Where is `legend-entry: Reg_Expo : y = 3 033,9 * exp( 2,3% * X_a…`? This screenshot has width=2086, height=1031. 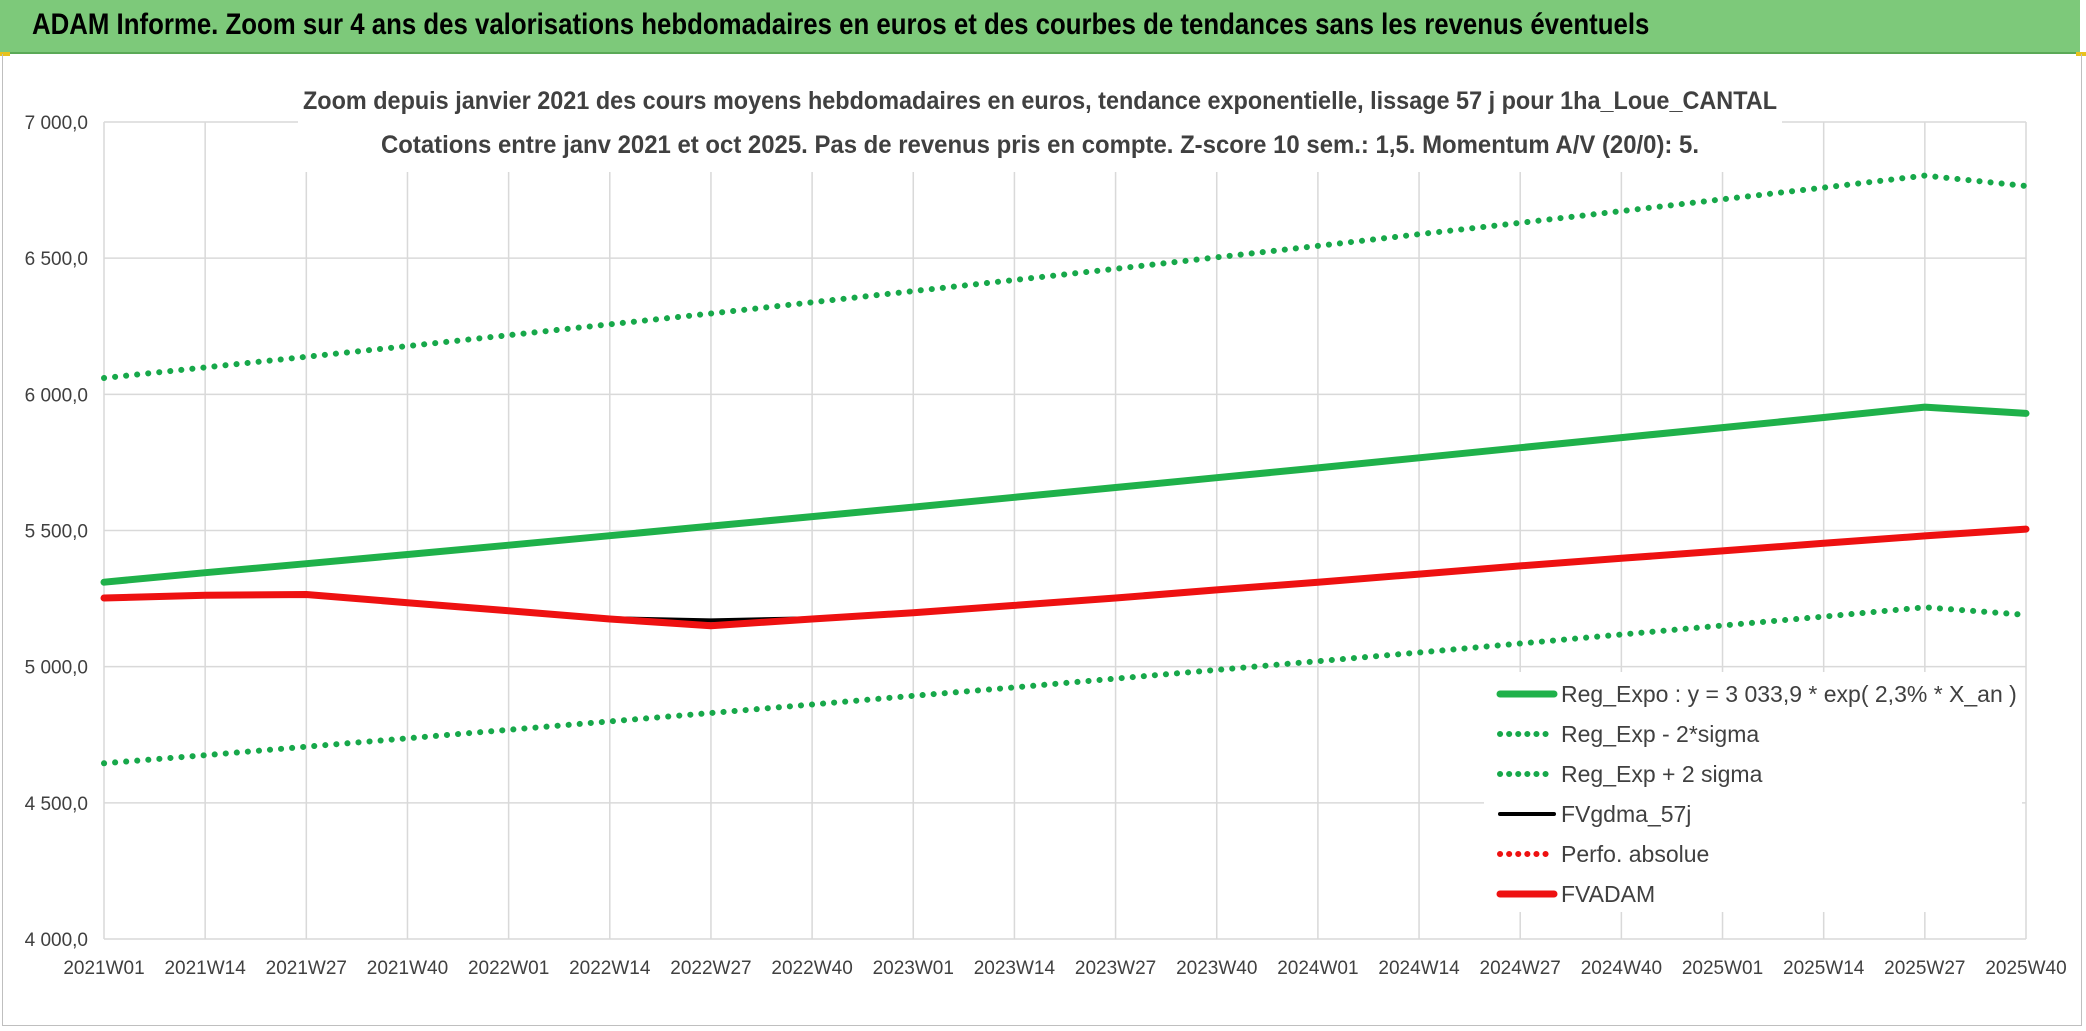 legend-entry: Reg_Expo : y = 3 033,9 * exp( 2,3% * X_a… is located at coordinates (1789, 694).